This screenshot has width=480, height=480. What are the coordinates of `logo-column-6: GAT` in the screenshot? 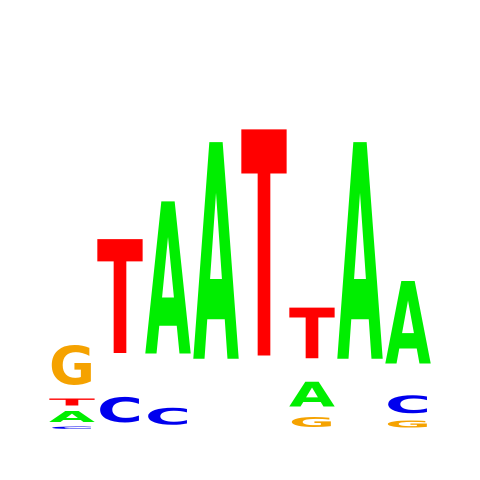 It's located at (312, 362).